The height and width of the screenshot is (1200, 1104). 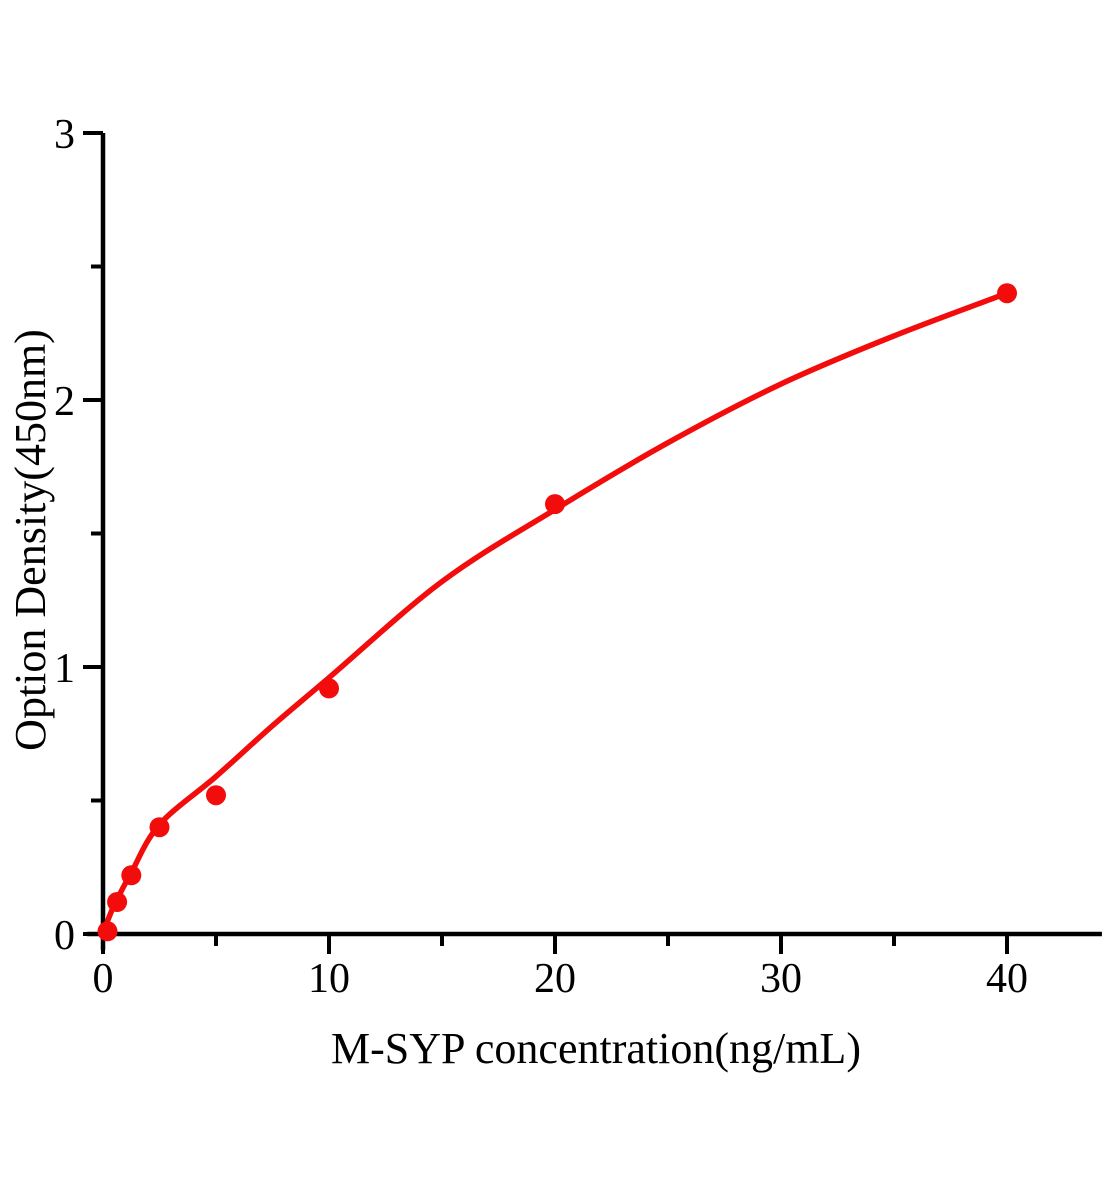 What do you see at coordinates (596, 1048) in the screenshot?
I see `x-axis-title: M-SYP concentration(ng/mL)` at bounding box center [596, 1048].